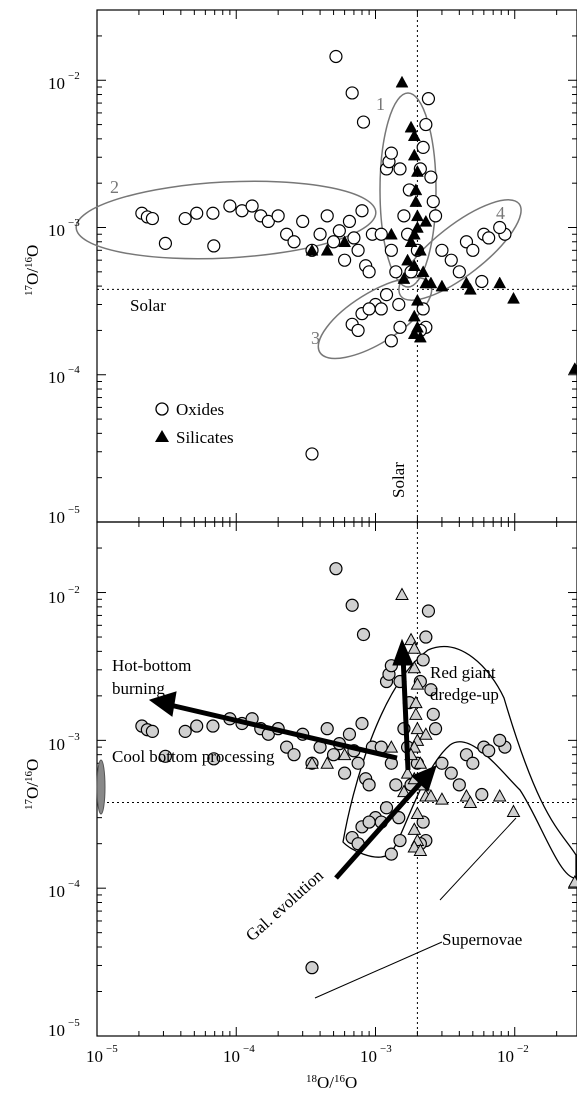 This screenshot has width=577, height=1094. I want to click on top-y-tick-labels: 10 −5 10 −4 10 −3 10 −2, so click(64, 298).